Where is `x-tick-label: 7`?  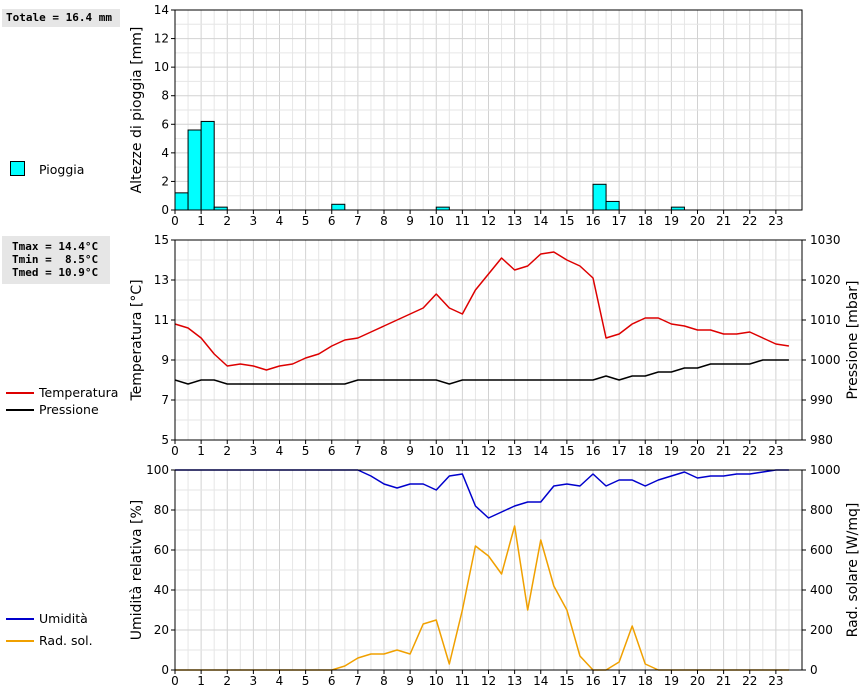 x-tick-label: 7 is located at coordinates (358, 451).